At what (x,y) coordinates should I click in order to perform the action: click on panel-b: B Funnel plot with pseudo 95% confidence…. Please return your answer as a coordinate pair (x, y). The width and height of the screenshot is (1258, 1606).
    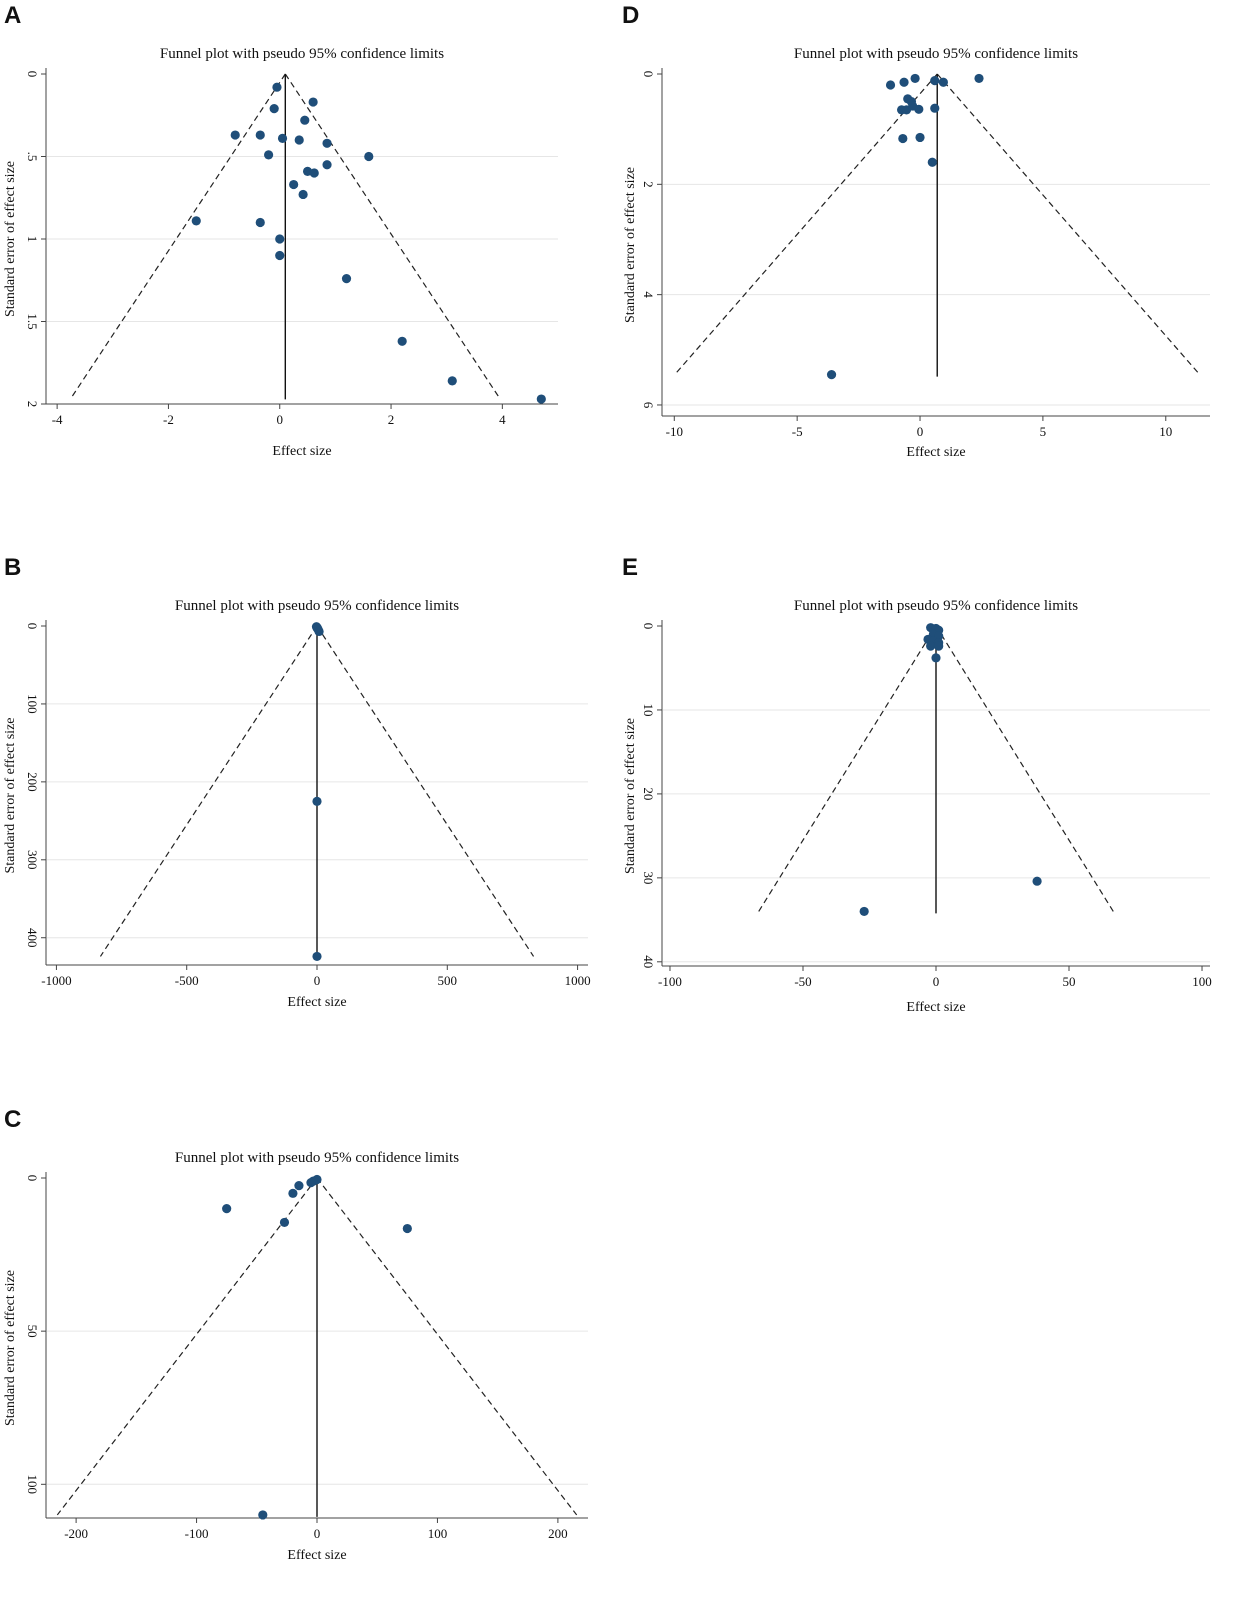
    Looking at the image, I should click on (300, 792).